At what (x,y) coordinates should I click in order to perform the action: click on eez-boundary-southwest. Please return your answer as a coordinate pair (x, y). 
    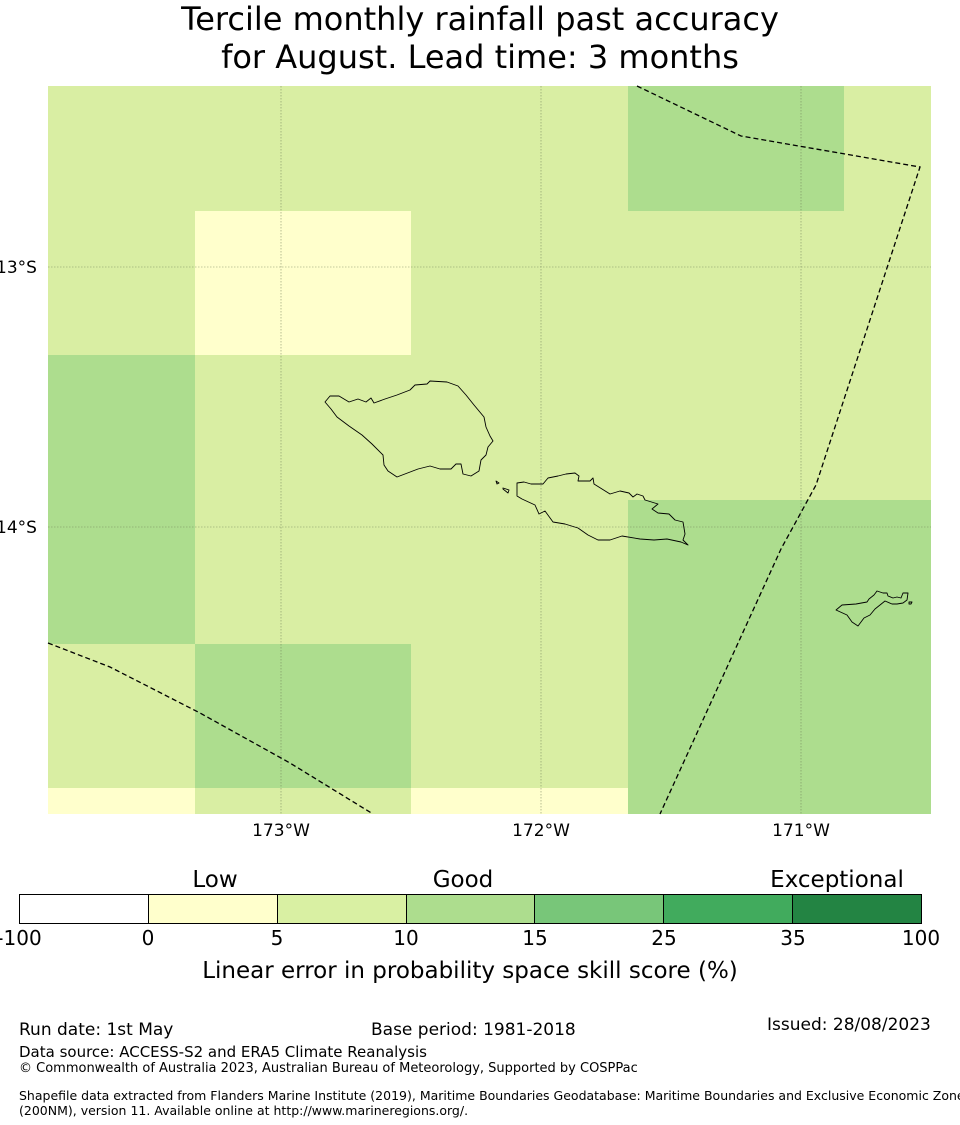
    Looking at the image, I should click on (210, 728).